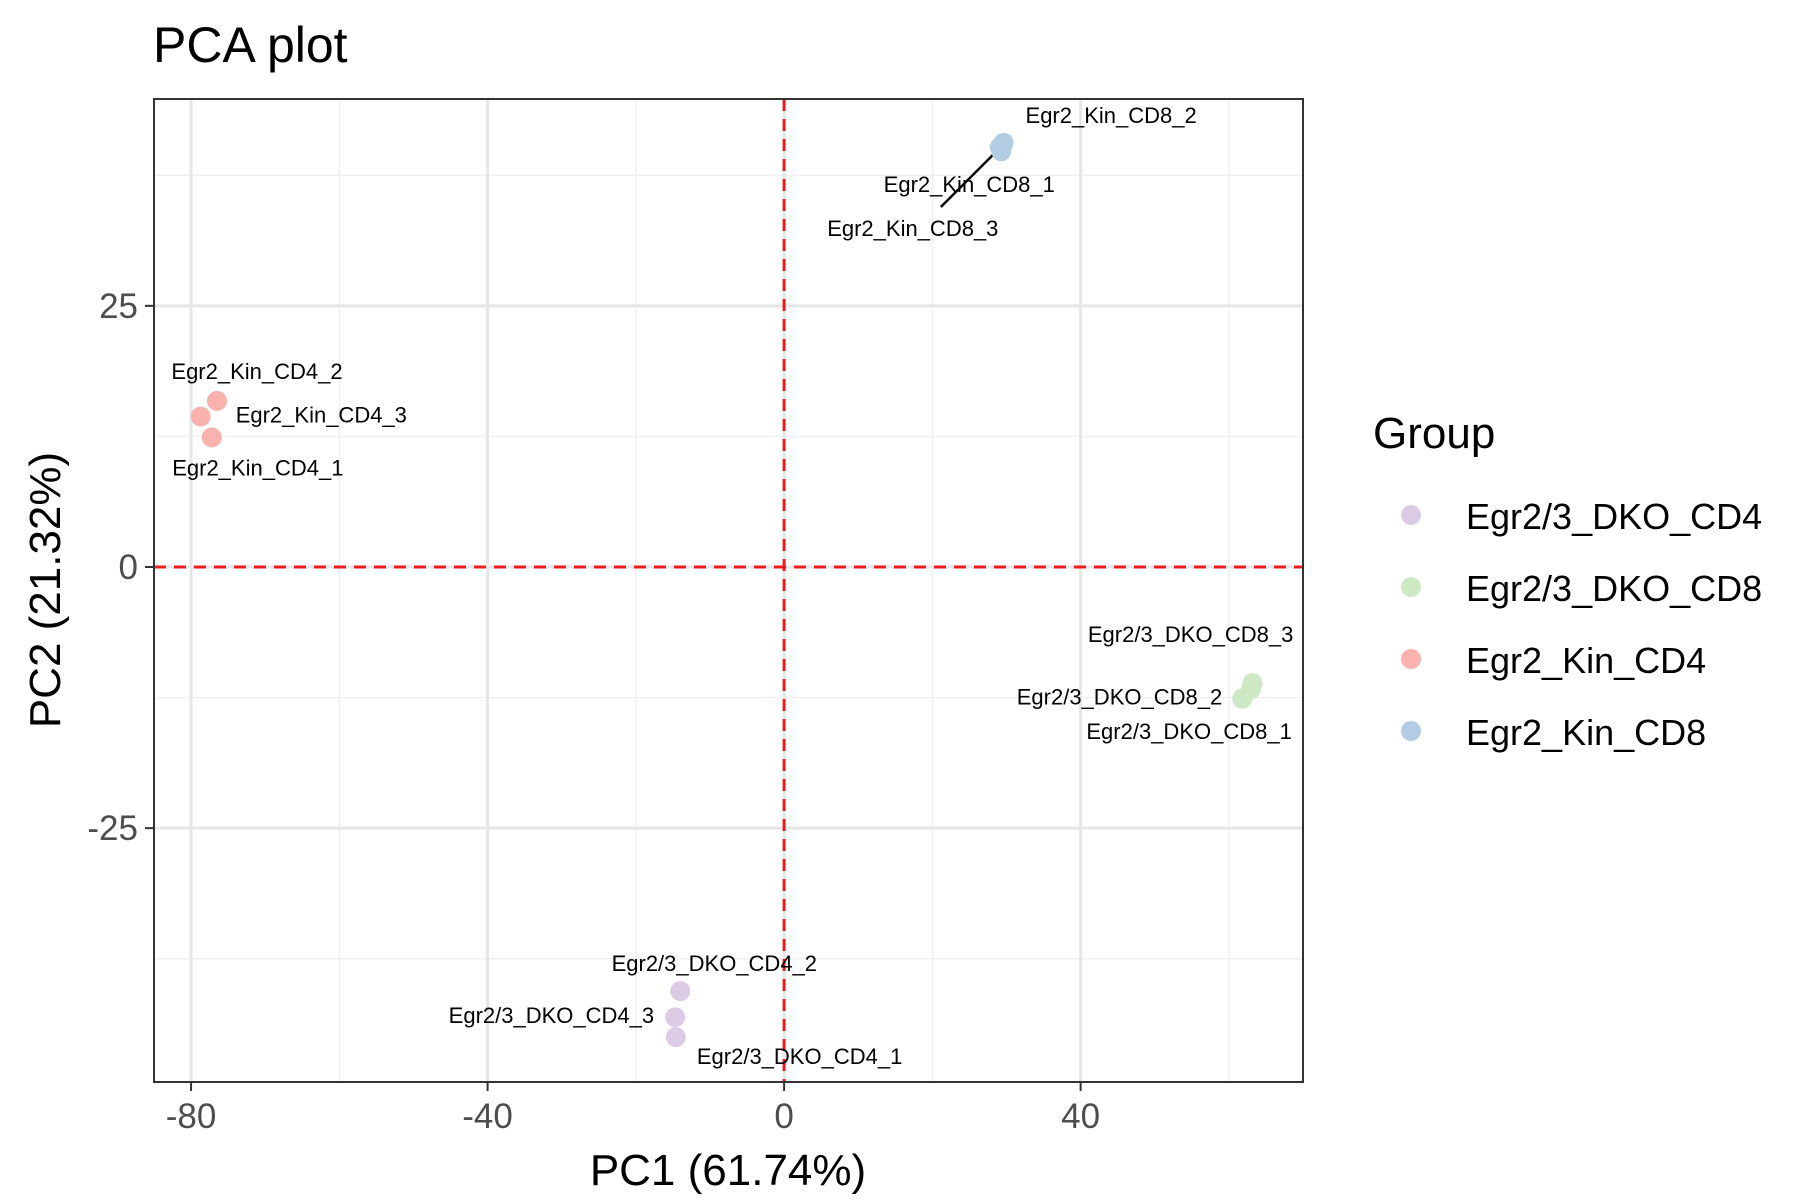 The width and height of the screenshot is (1800, 1200). I want to click on legend-key-egr2-3-dko-cd4, so click(1411, 515).